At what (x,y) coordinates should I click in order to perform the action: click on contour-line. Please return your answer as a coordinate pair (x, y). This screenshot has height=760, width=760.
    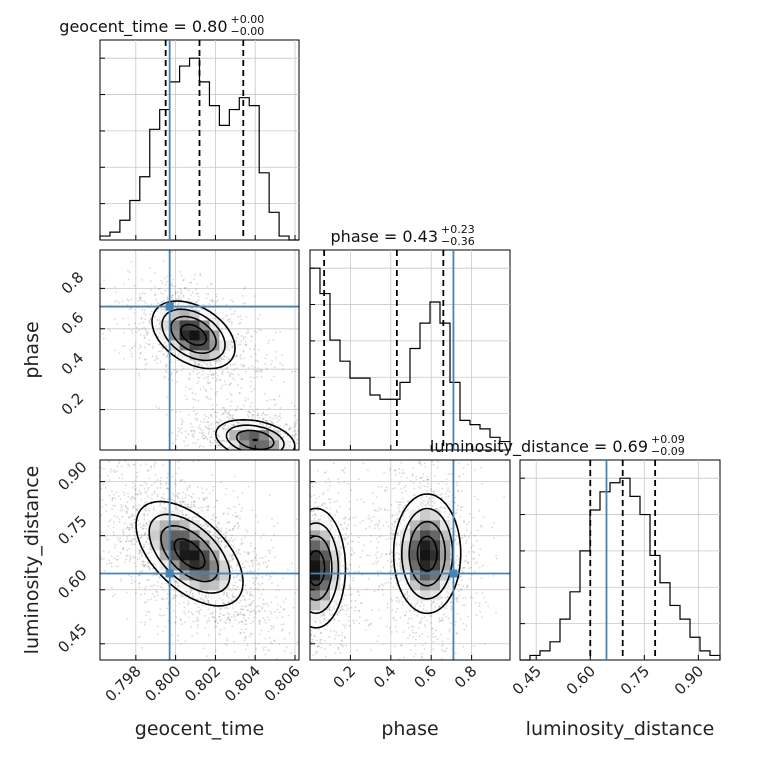
    Looking at the image, I should click on (223, 379).